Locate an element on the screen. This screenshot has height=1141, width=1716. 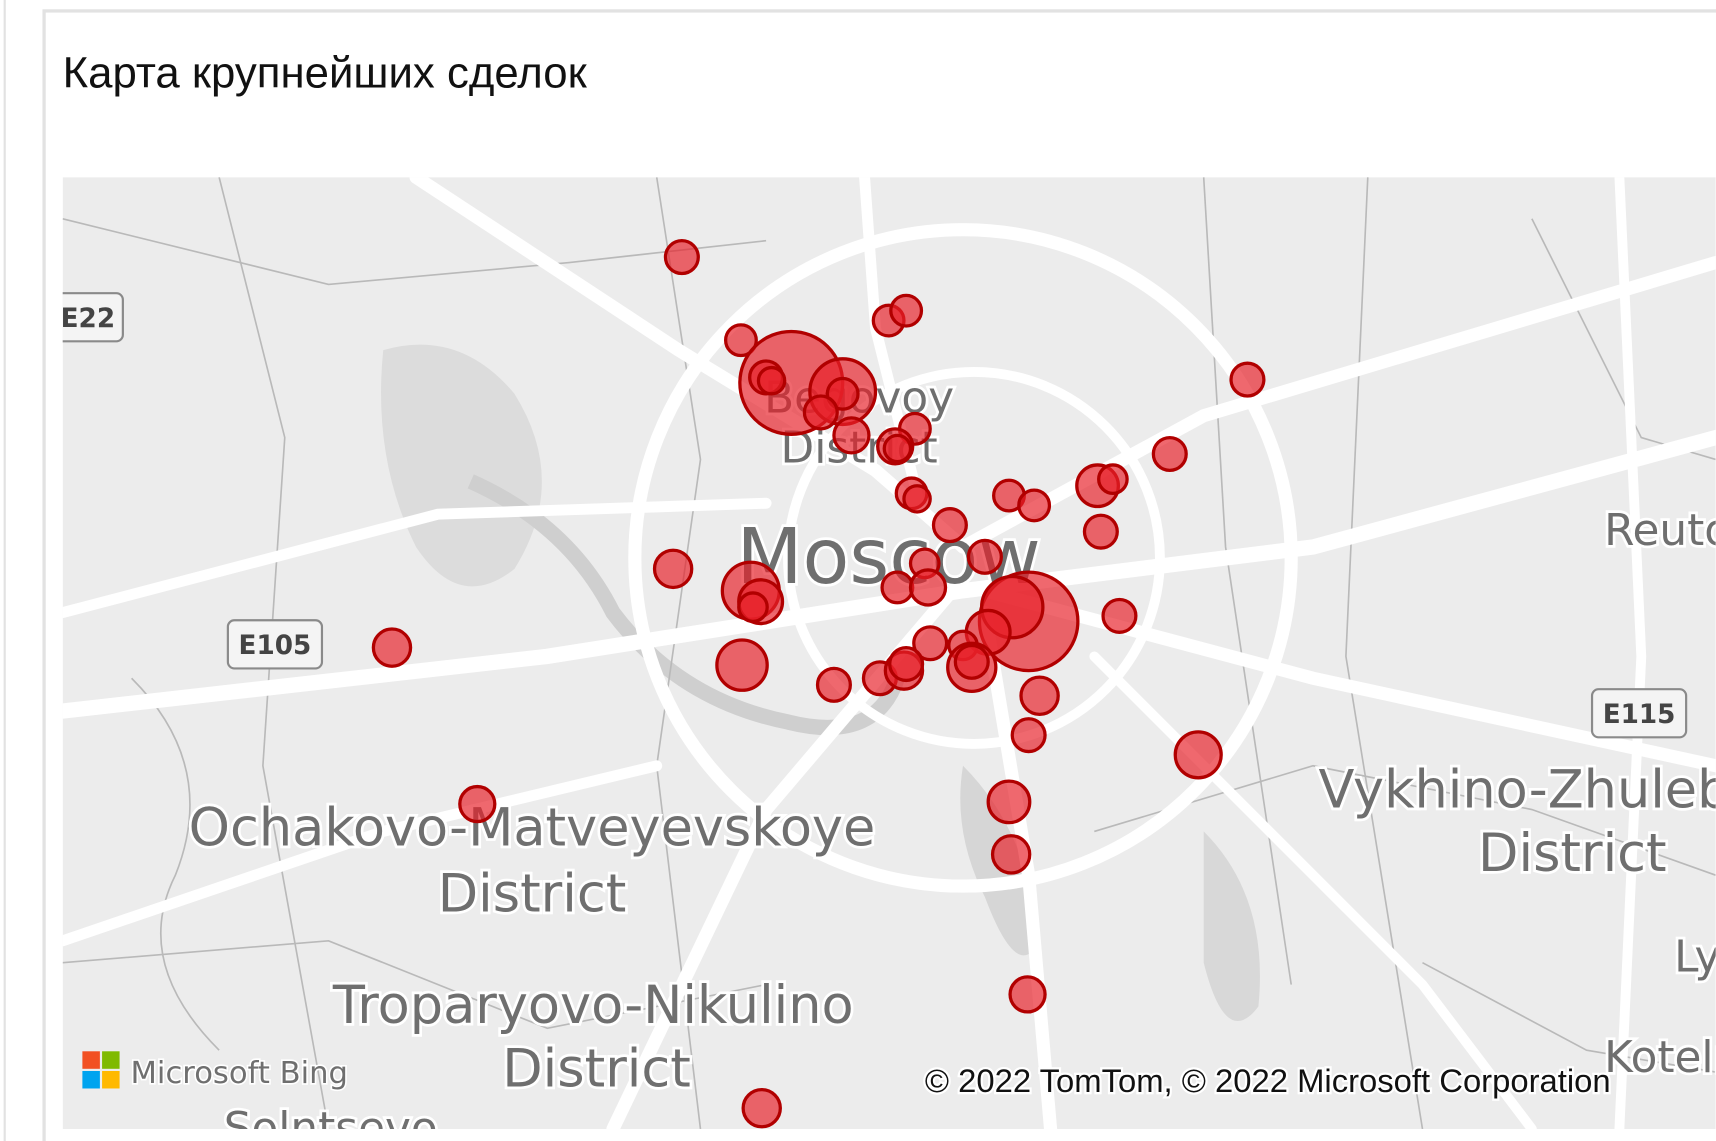
district-label: Lyublino is located at coordinates (1695, 956).